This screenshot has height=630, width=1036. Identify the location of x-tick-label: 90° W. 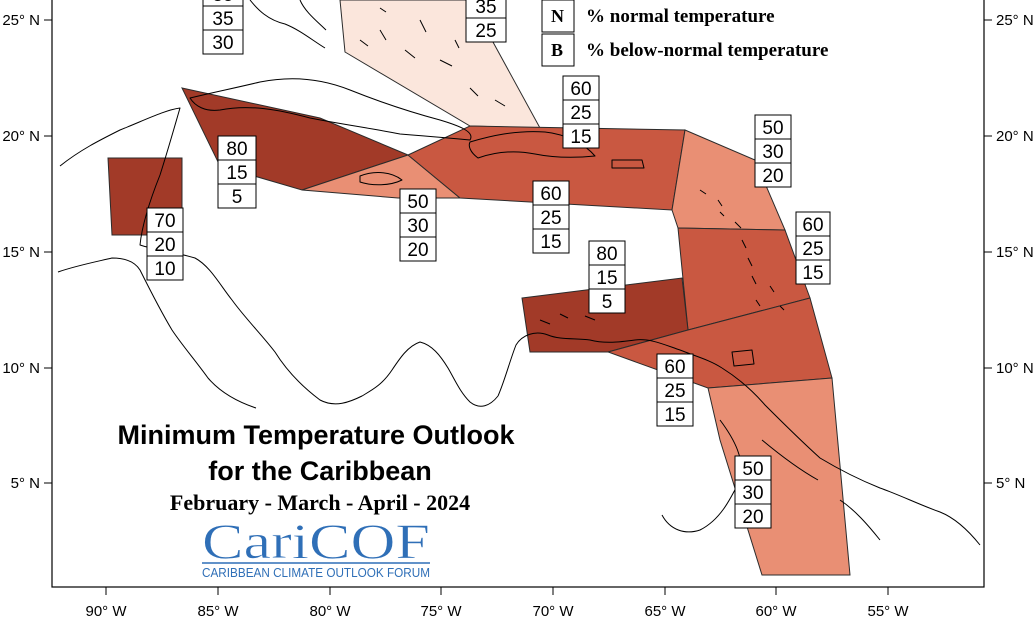
(106, 611).